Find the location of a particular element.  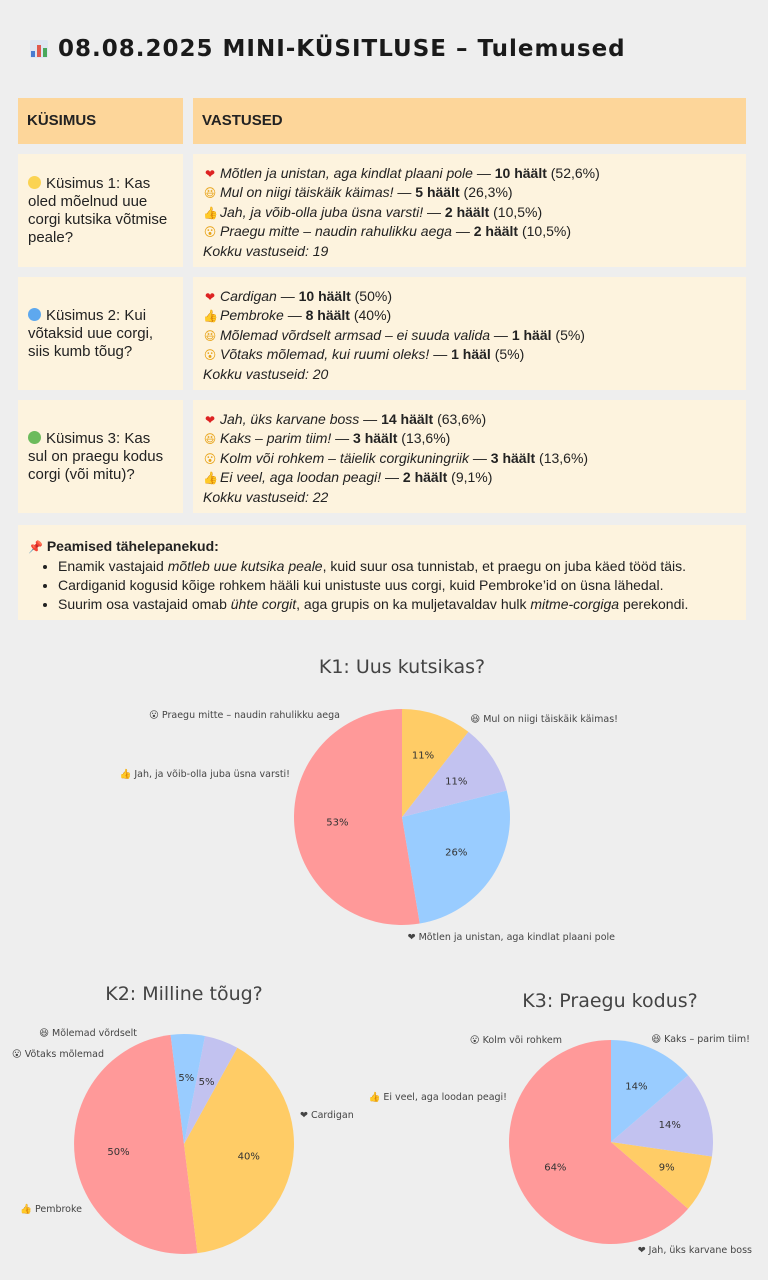

slice-percent-label: 5% is located at coordinates (186, 1078).